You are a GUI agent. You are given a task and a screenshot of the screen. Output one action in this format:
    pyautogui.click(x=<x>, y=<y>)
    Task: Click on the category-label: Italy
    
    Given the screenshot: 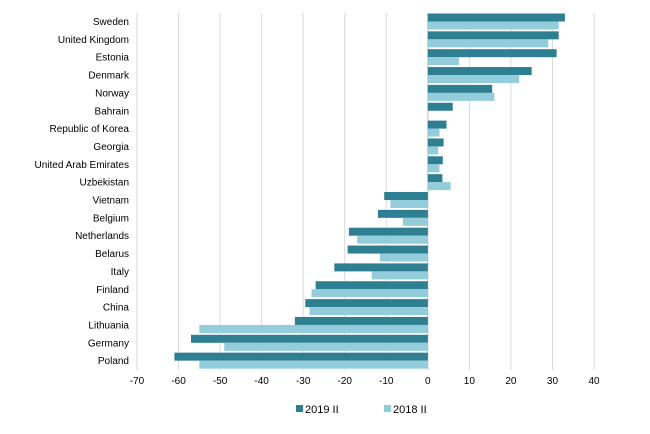 What is the action you would take?
    pyautogui.click(x=120, y=272)
    